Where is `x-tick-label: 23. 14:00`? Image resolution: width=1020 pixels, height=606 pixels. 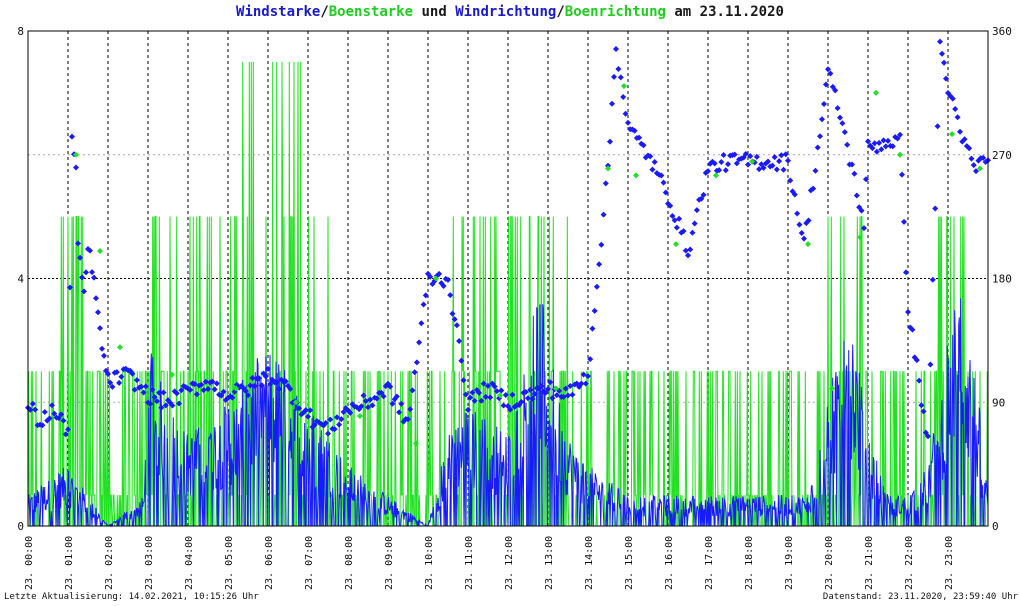 x-tick-label: 23. 14:00 is located at coordinates (589, 563).